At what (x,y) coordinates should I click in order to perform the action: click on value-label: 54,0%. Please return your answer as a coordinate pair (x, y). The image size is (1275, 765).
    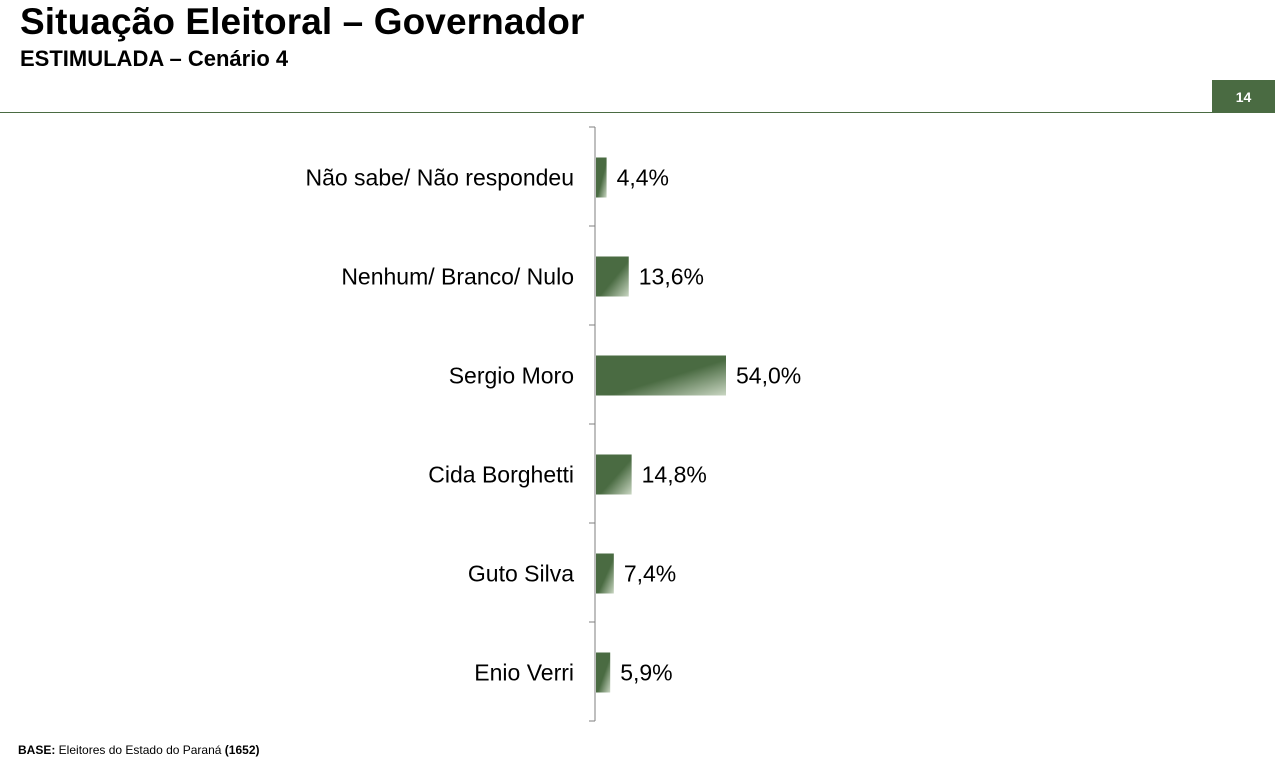
    Looking at the image, I should click on (768, 376).